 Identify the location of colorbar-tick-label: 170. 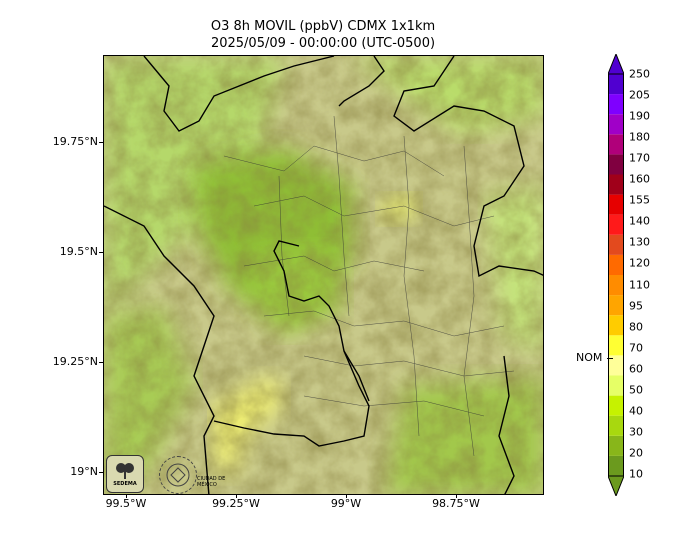
(639, 158).